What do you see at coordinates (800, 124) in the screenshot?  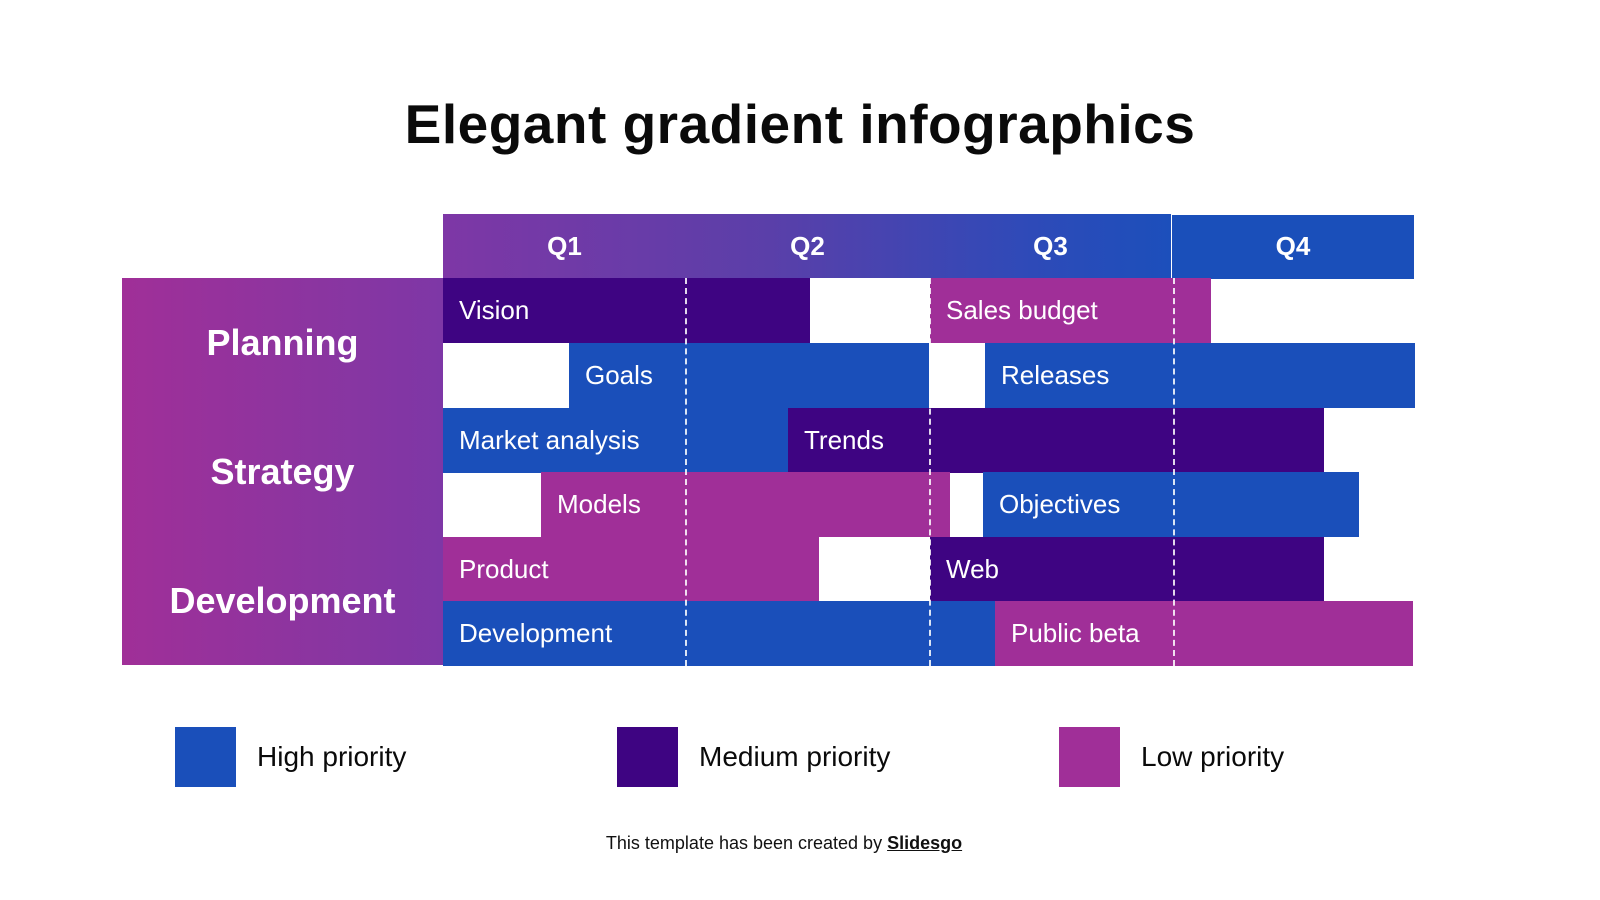 I see `page-title: Elegant gradient infographics` at bounding box center [800, 124].